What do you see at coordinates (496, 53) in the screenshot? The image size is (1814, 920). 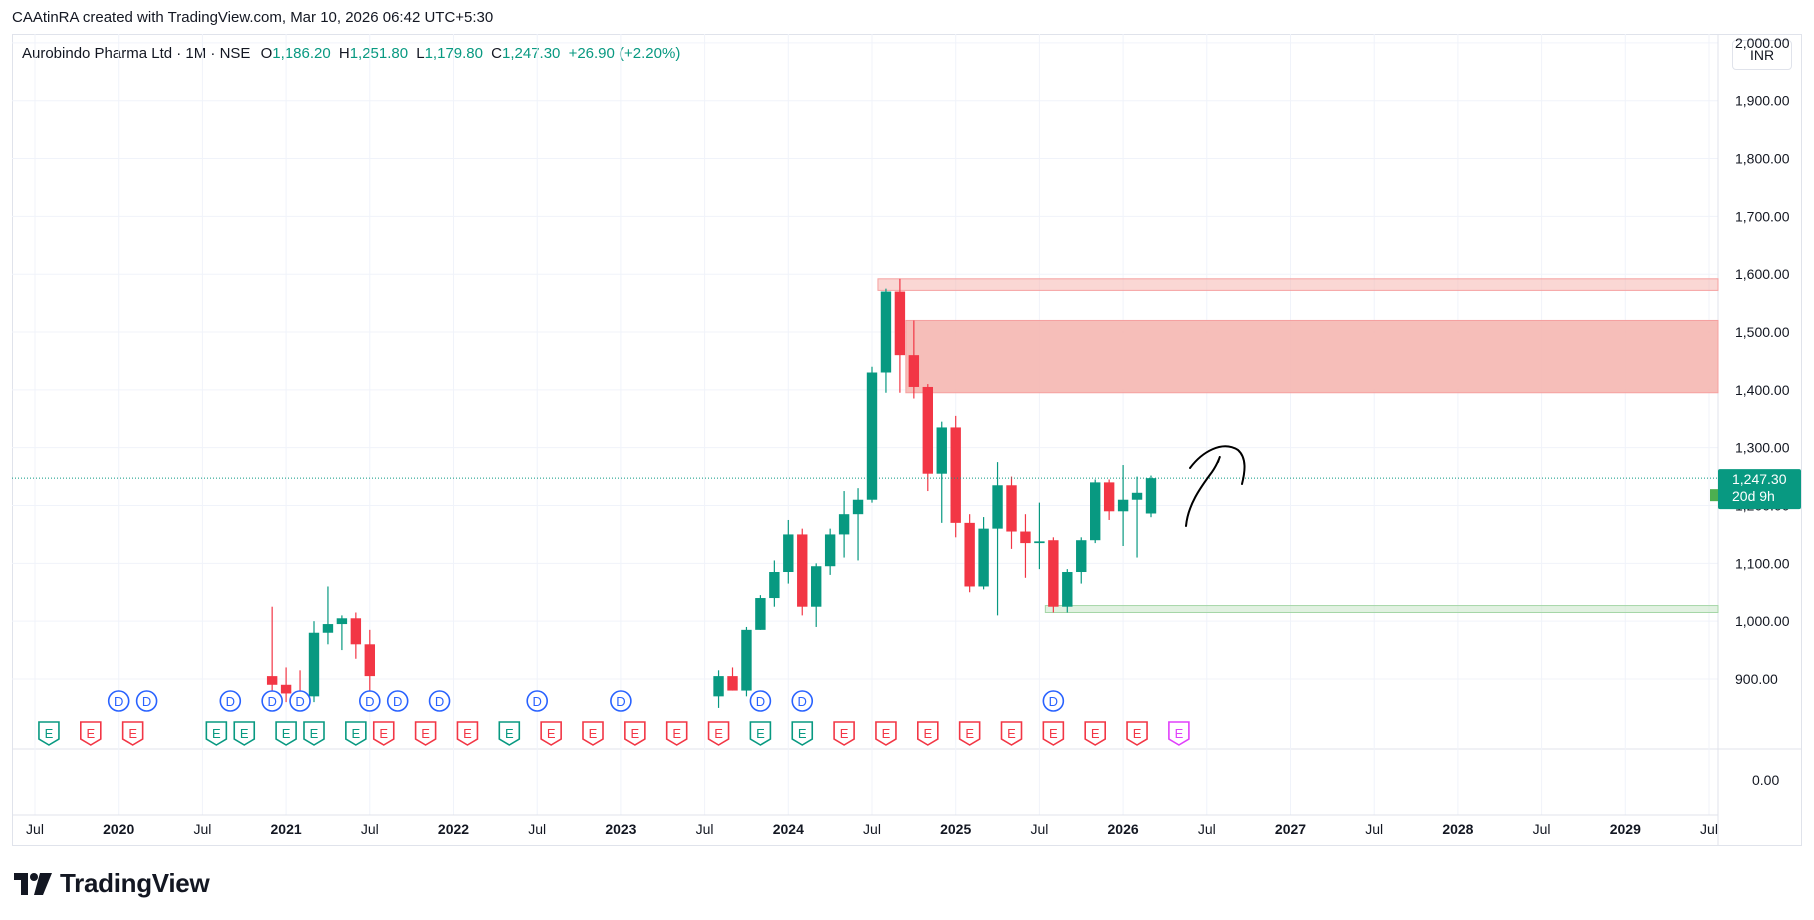 I see `close-label: C` at bounding box center [496, 53].